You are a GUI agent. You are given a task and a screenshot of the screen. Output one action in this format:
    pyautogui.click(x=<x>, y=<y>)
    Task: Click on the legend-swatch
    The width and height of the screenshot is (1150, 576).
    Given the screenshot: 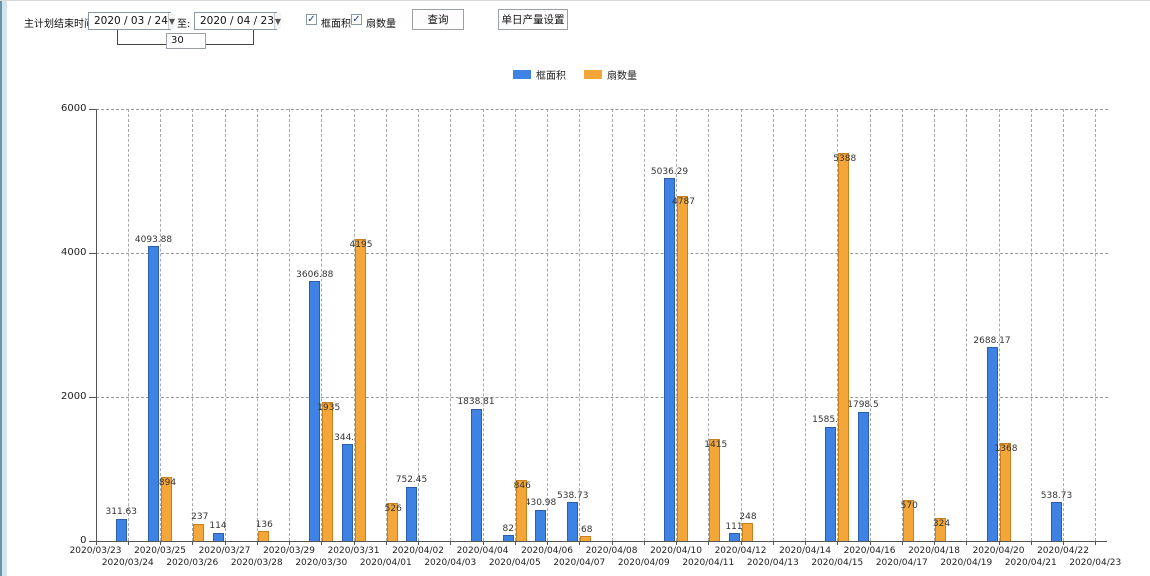 What is the action you would take?
    pyautogui.click(x=522, y=74)
    